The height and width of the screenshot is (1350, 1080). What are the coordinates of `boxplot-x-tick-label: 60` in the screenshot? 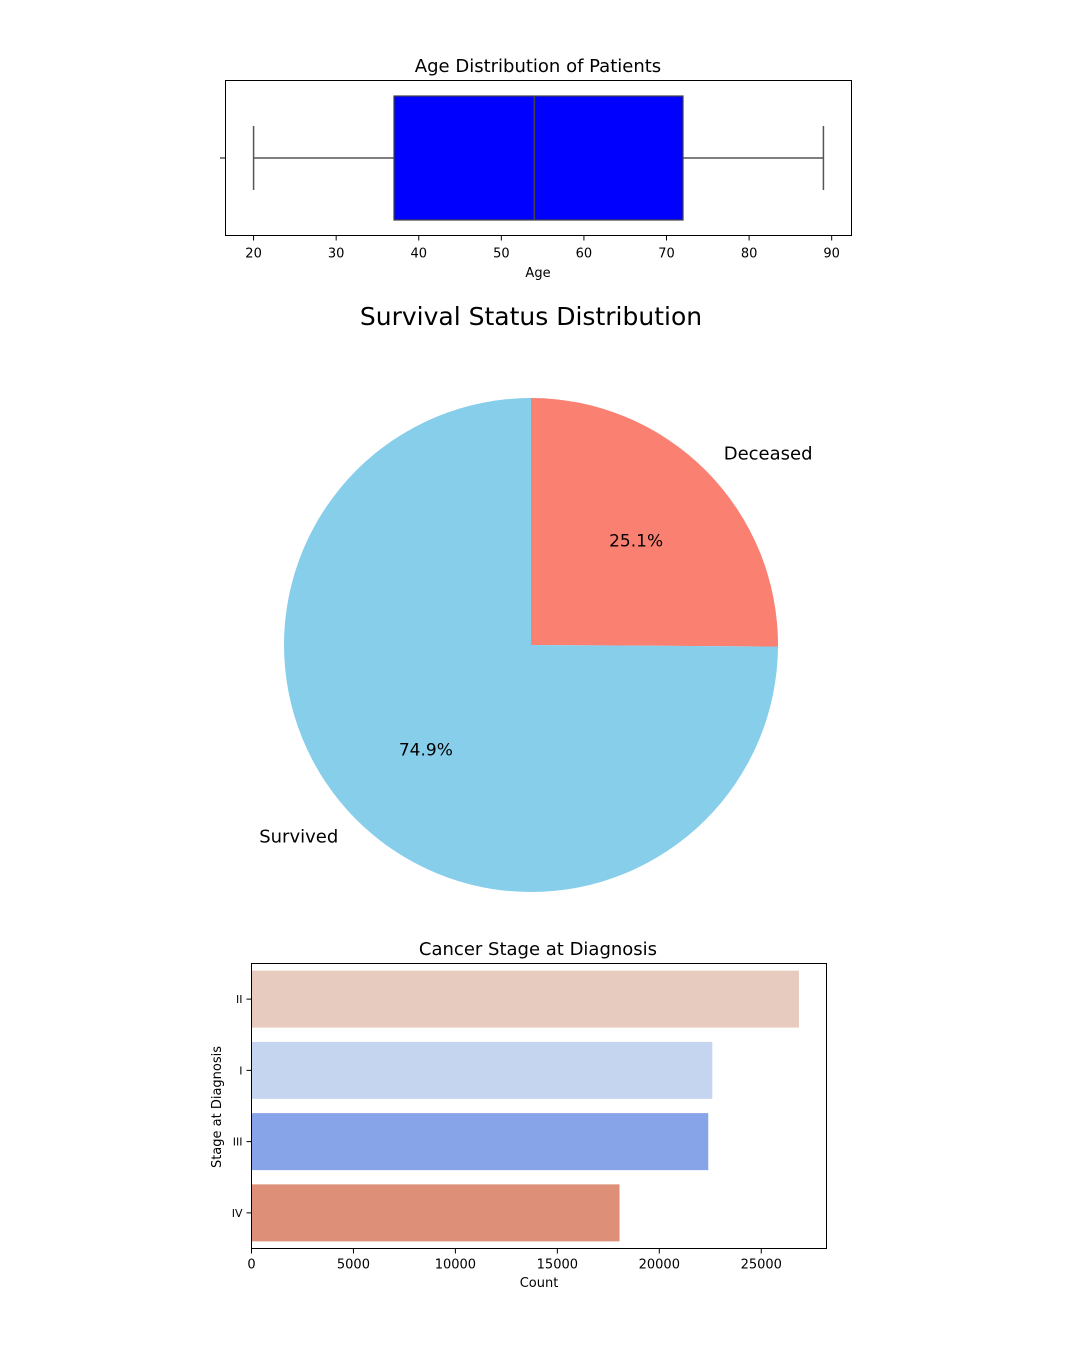 It's located at (584, 254).